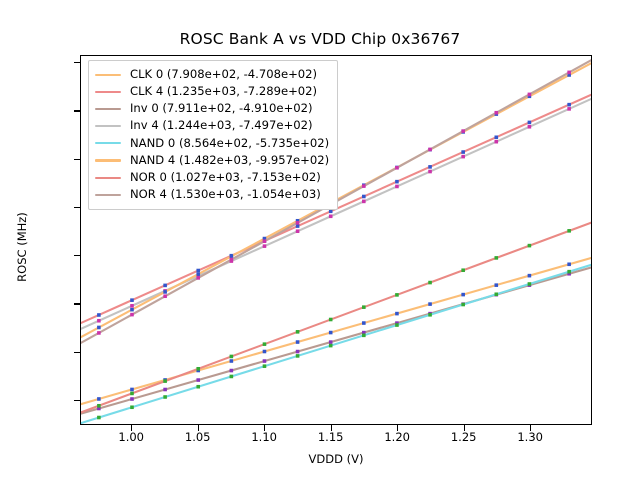 The image size is (640, 480). I want to click on x-axis-label: VDDD (V), so click(336, 459).